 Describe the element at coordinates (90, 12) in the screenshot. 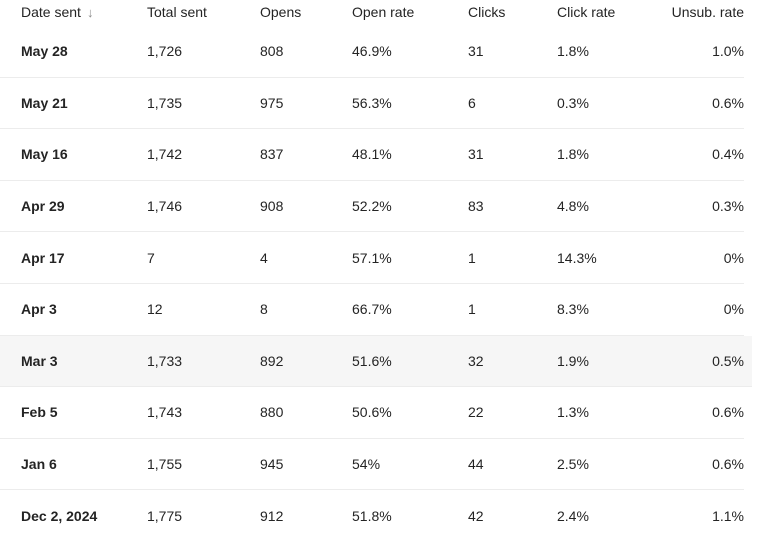

I see `sort-descending-icon: ↓` at that location.